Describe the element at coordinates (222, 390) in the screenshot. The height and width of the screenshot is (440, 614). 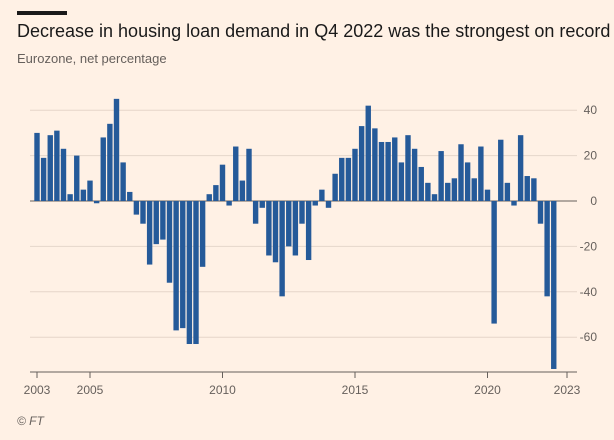
I see `x-tick-label: 2010` at that location.